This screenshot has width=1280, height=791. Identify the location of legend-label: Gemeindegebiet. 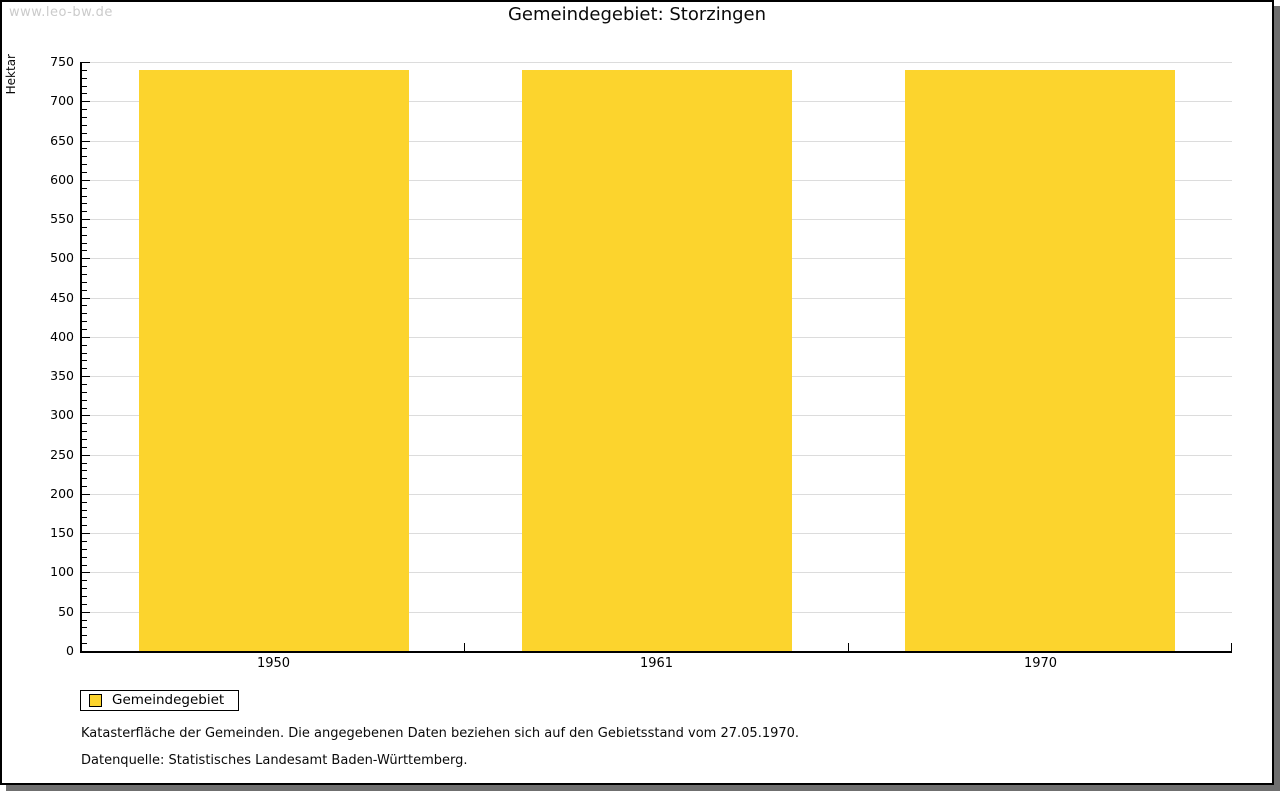
(168, 699).